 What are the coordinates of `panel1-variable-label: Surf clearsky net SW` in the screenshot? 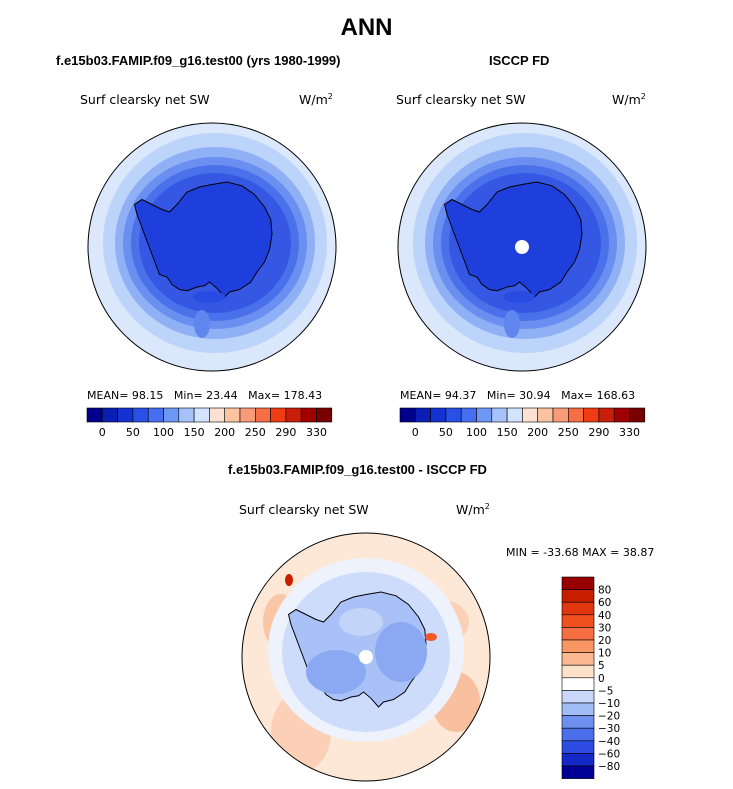 It's located at (145, 99).